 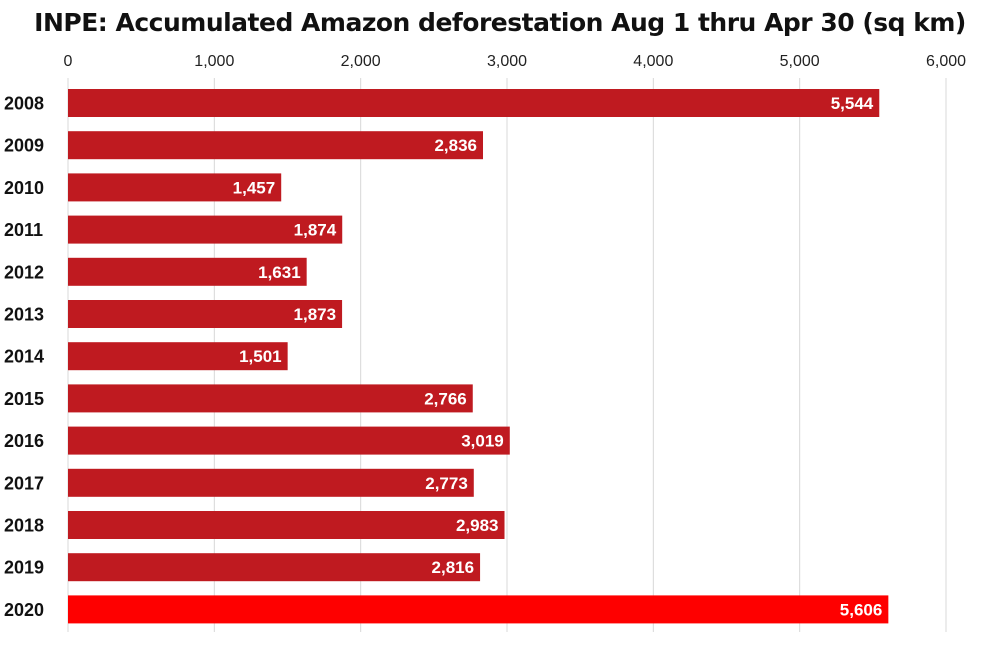 What do you see at coordinates (946, 61) in the screenshot?
I see `x-tick-label: 6,000` at bounding box center [946, 61].